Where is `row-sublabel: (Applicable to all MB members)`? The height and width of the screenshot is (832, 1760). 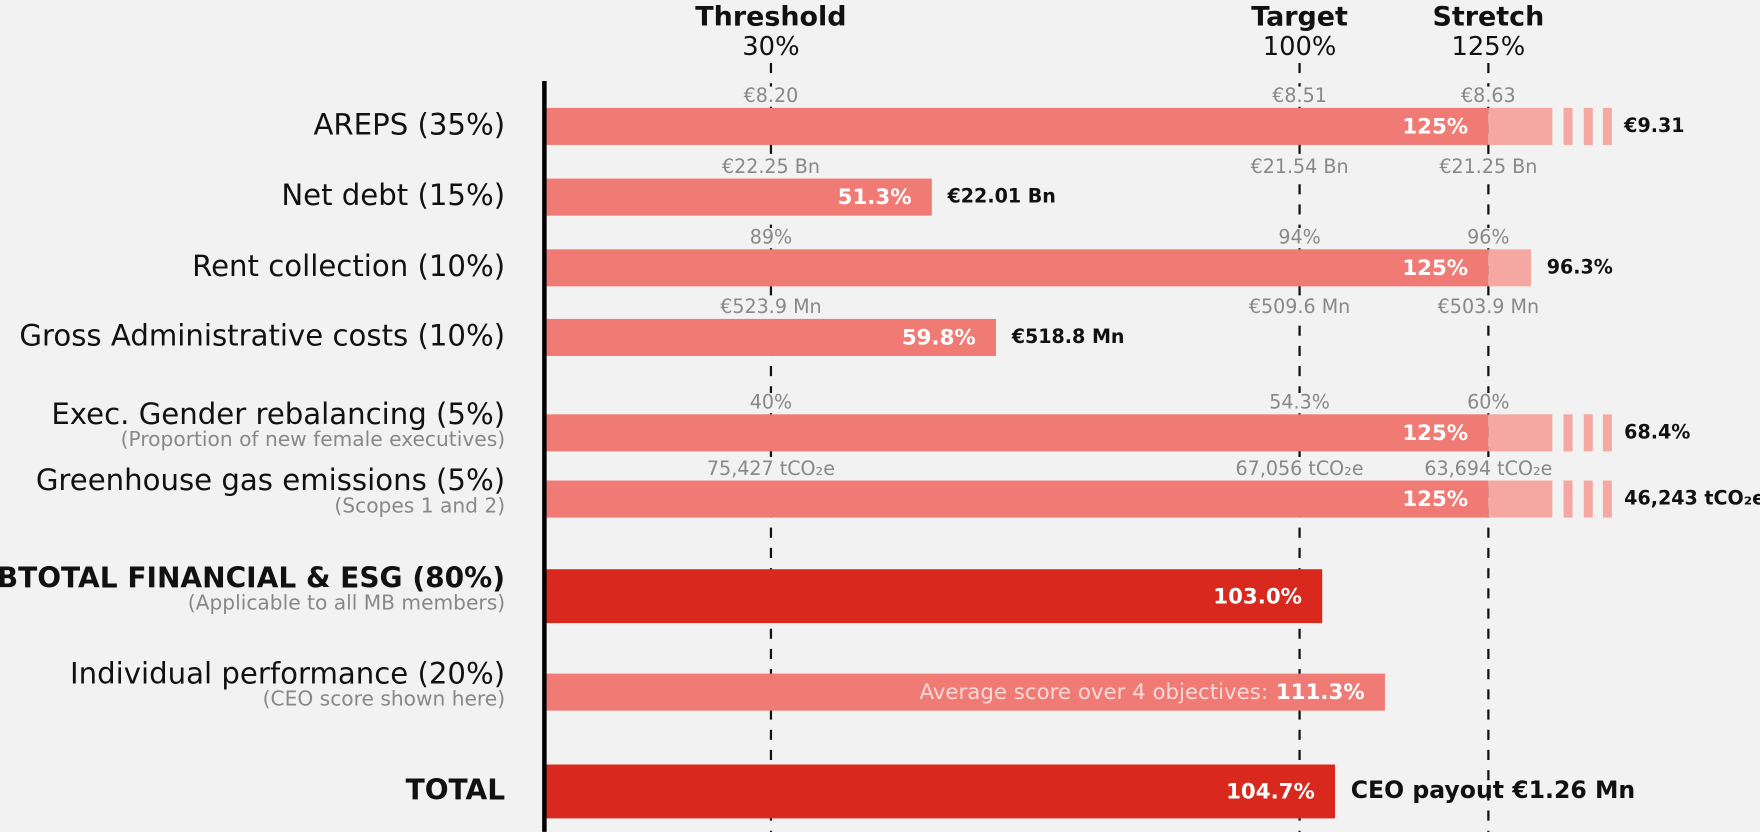
row-sublabel: (Applicable to all MB members) is located at coordinates (346, 603).